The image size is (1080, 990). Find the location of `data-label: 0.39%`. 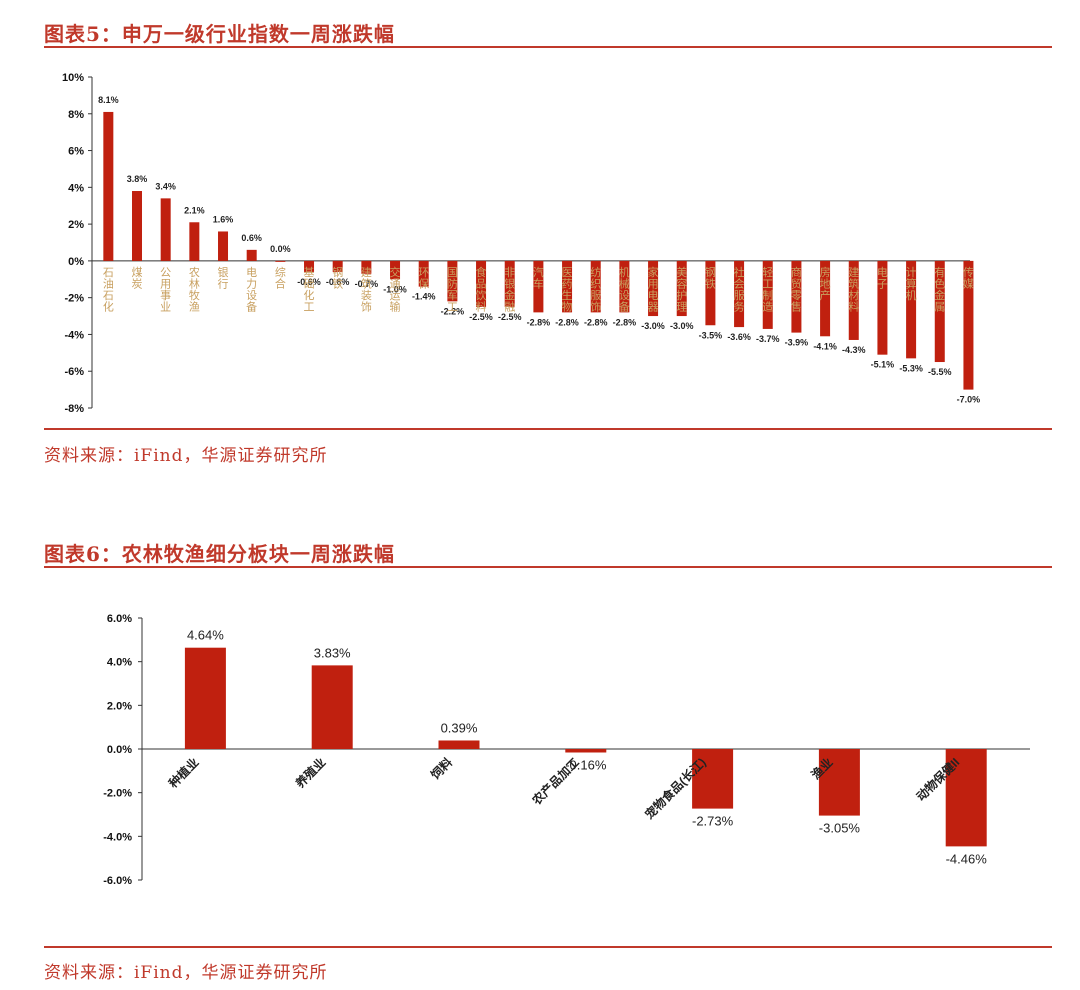

data-label: 0.39% is located at coordinates (459, 727).